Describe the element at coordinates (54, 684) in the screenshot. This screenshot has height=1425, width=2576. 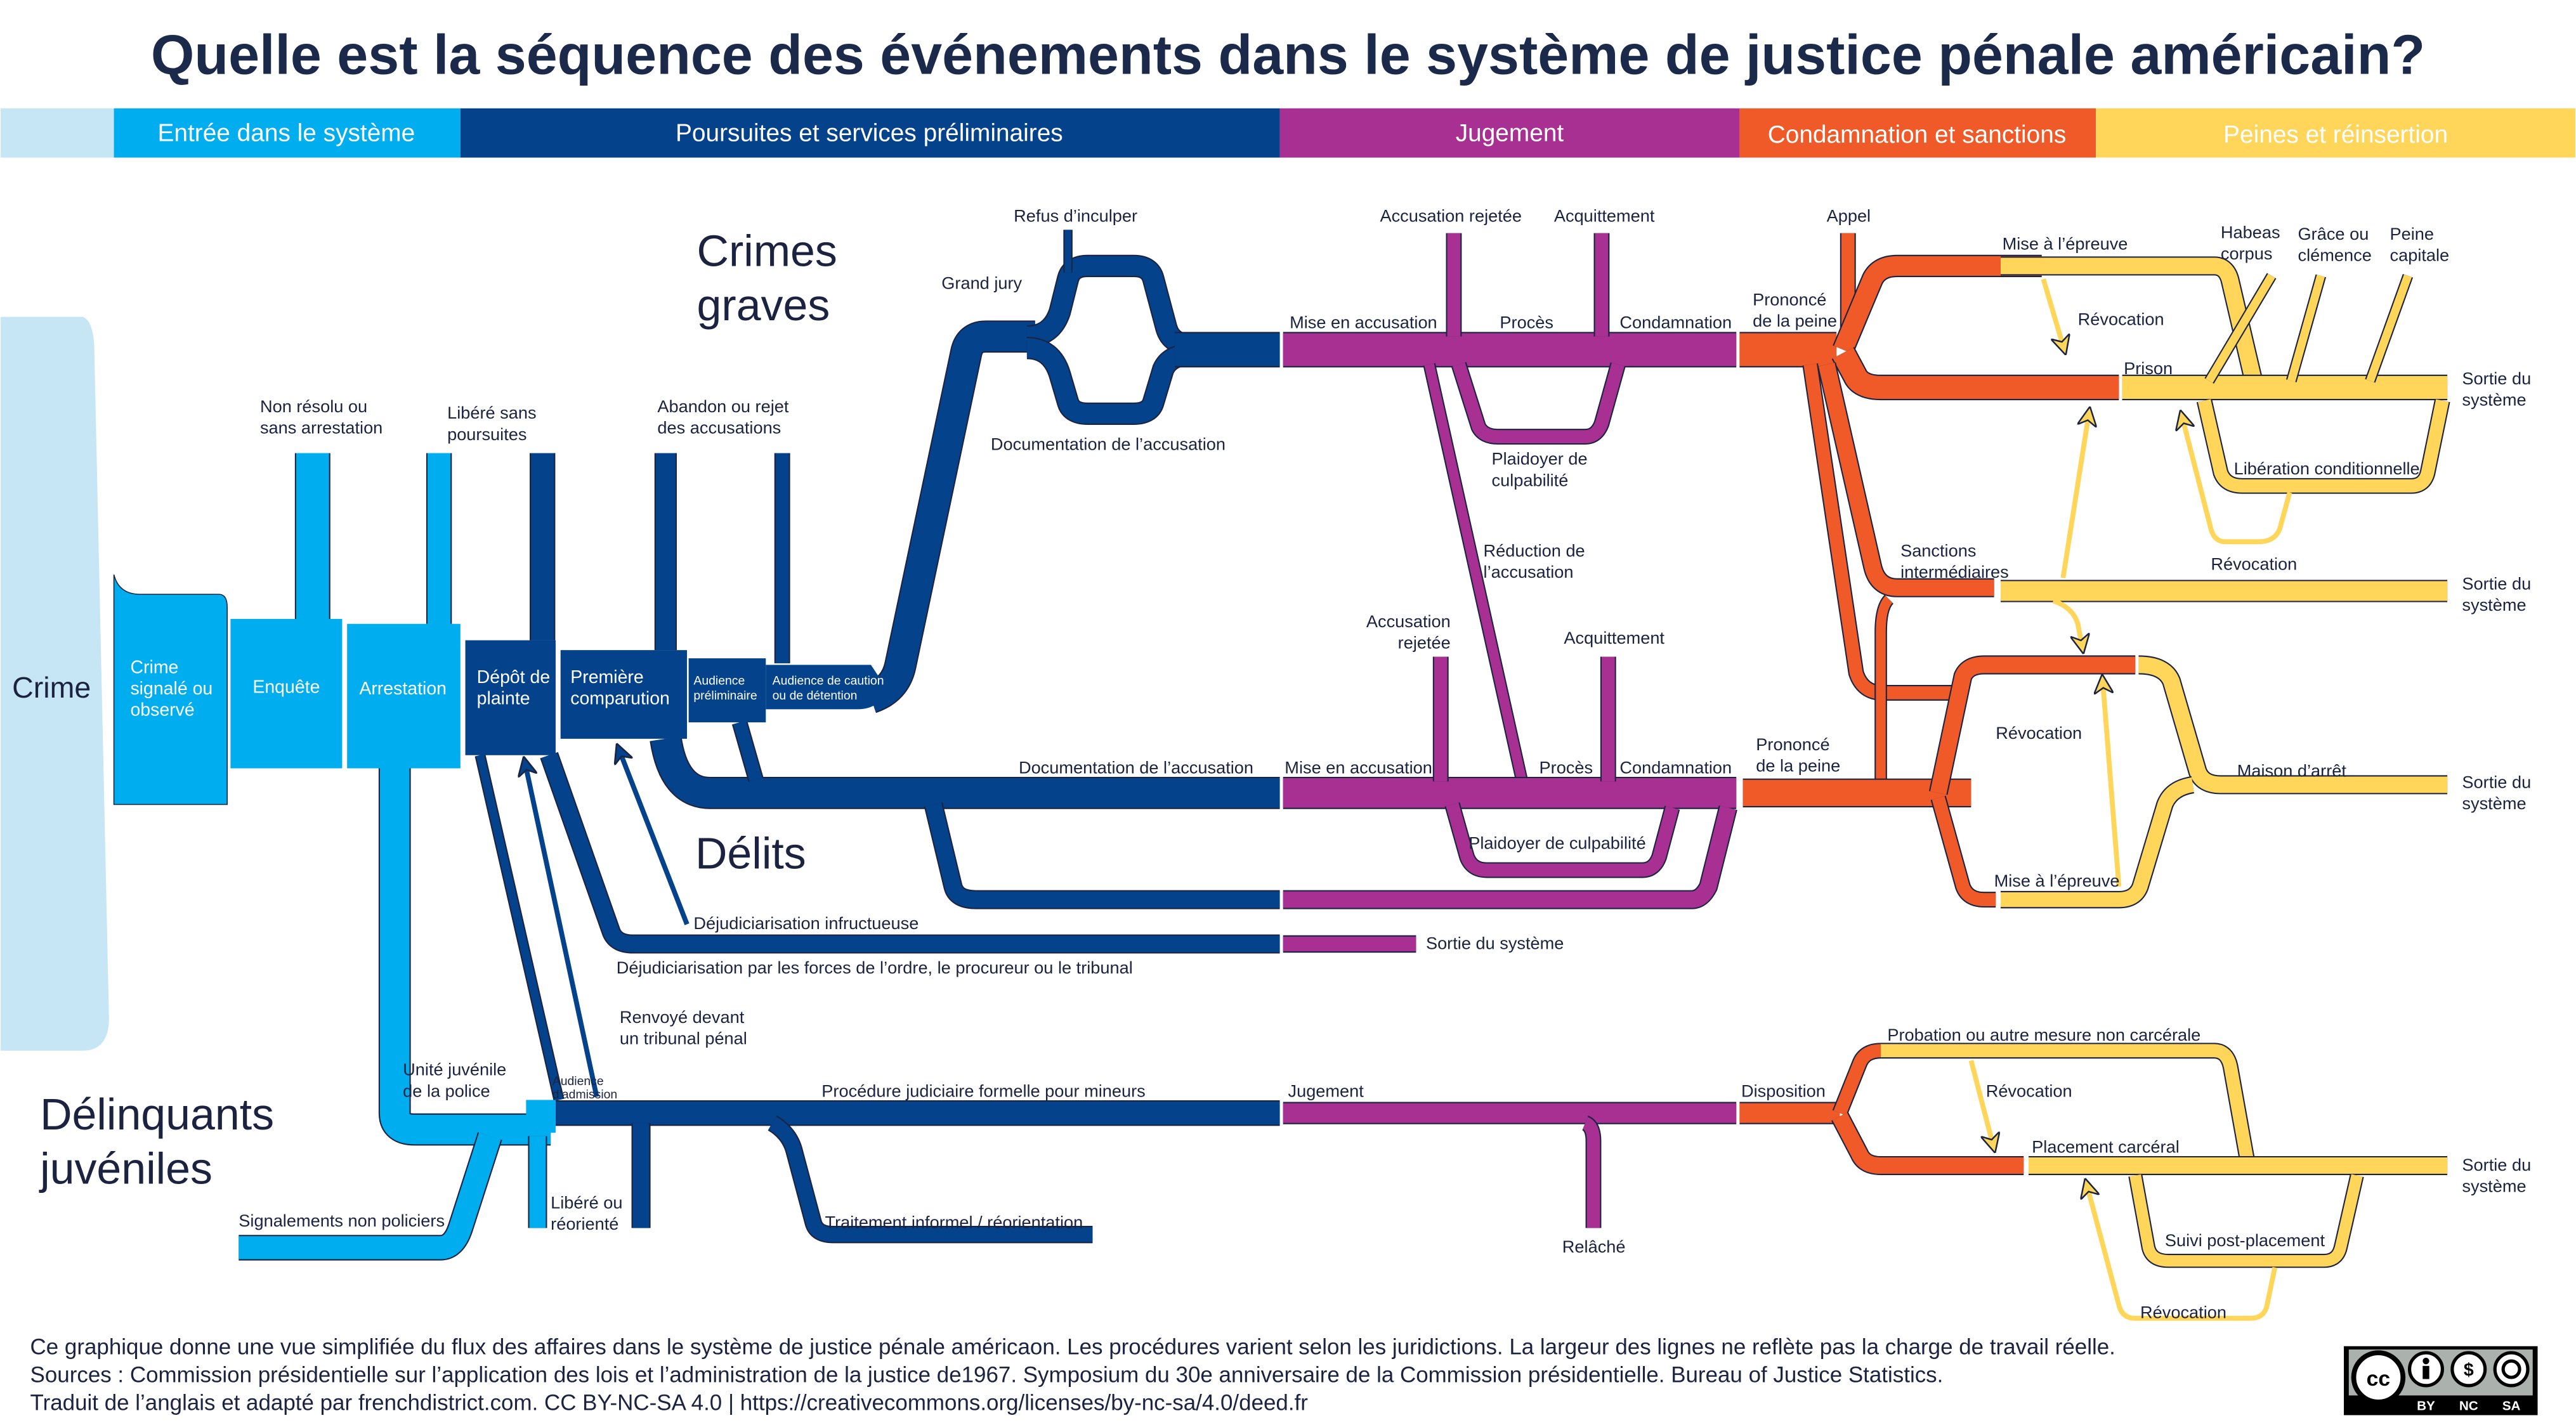
I see `crime-source-block` at that location.